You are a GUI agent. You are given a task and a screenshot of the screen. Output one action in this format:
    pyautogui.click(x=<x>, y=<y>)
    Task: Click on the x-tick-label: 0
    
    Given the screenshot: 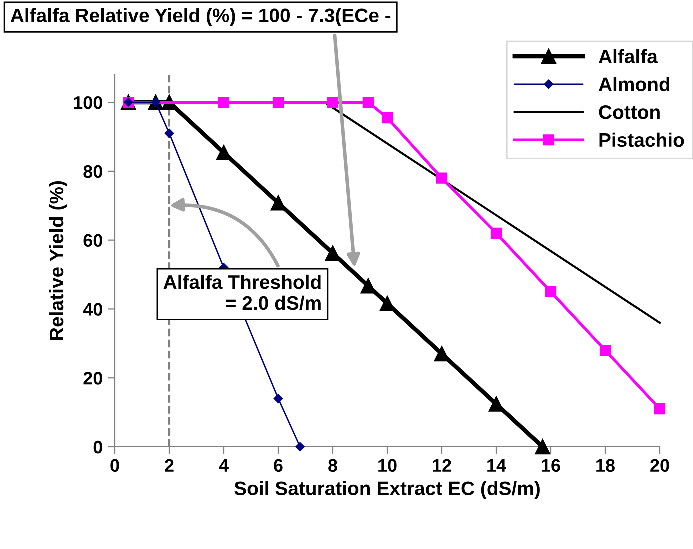 What is the action you would take?
    pyautogui.click(x=115, y=465)
    